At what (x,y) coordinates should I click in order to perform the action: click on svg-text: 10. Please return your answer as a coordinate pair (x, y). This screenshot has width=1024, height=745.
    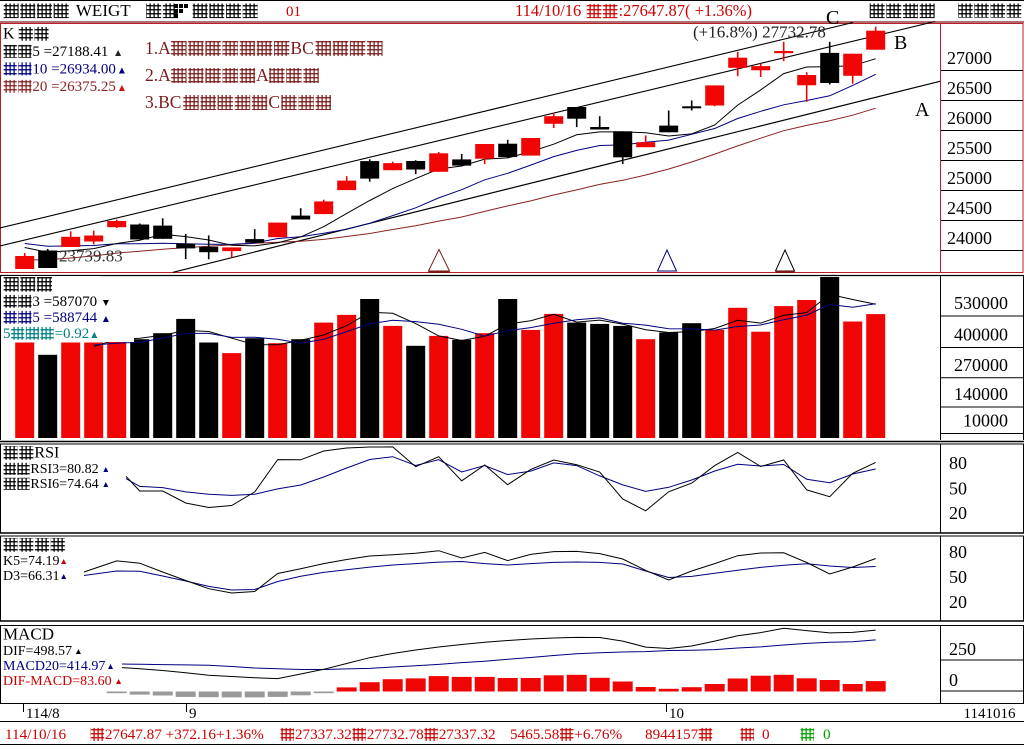
    Looking at the image, I should click on (676, 714).